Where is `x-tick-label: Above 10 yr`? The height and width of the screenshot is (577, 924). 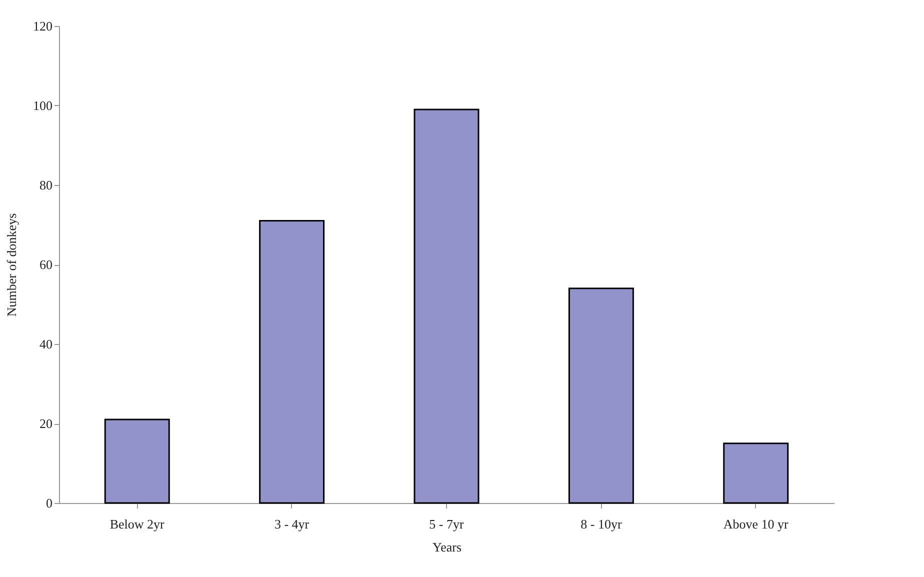 x-tick-label: Above 10 yr is located at coordinates (756, 524).